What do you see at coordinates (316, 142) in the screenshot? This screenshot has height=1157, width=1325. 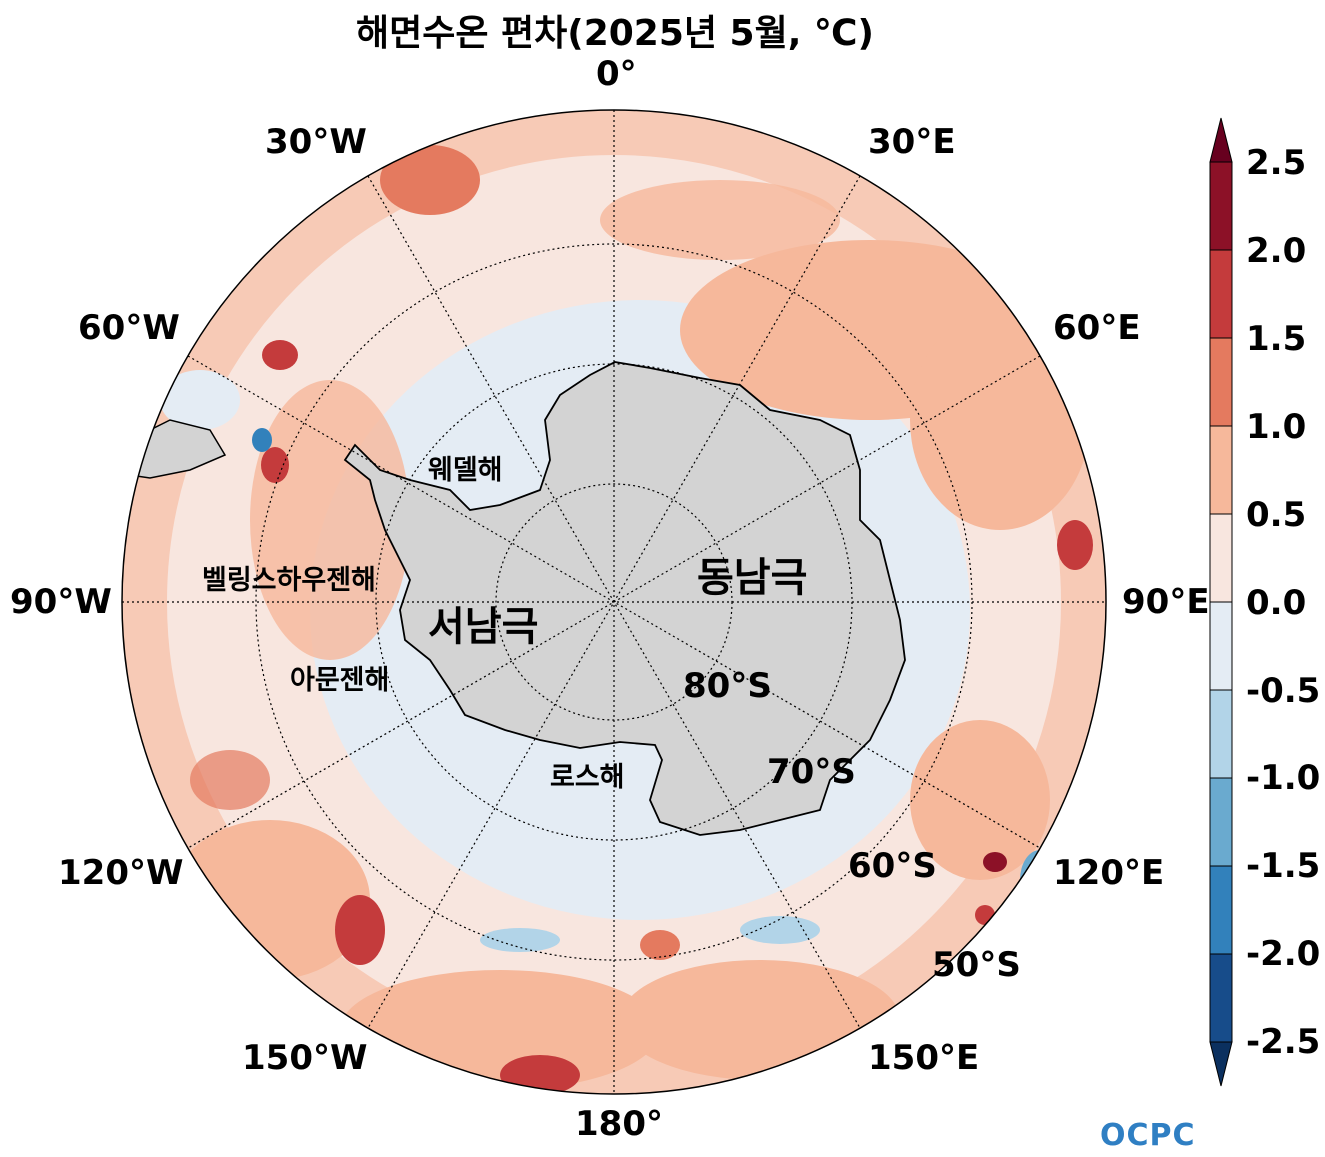 I see `lon-label-30w: 30°W` at bounding box center [316, 142].